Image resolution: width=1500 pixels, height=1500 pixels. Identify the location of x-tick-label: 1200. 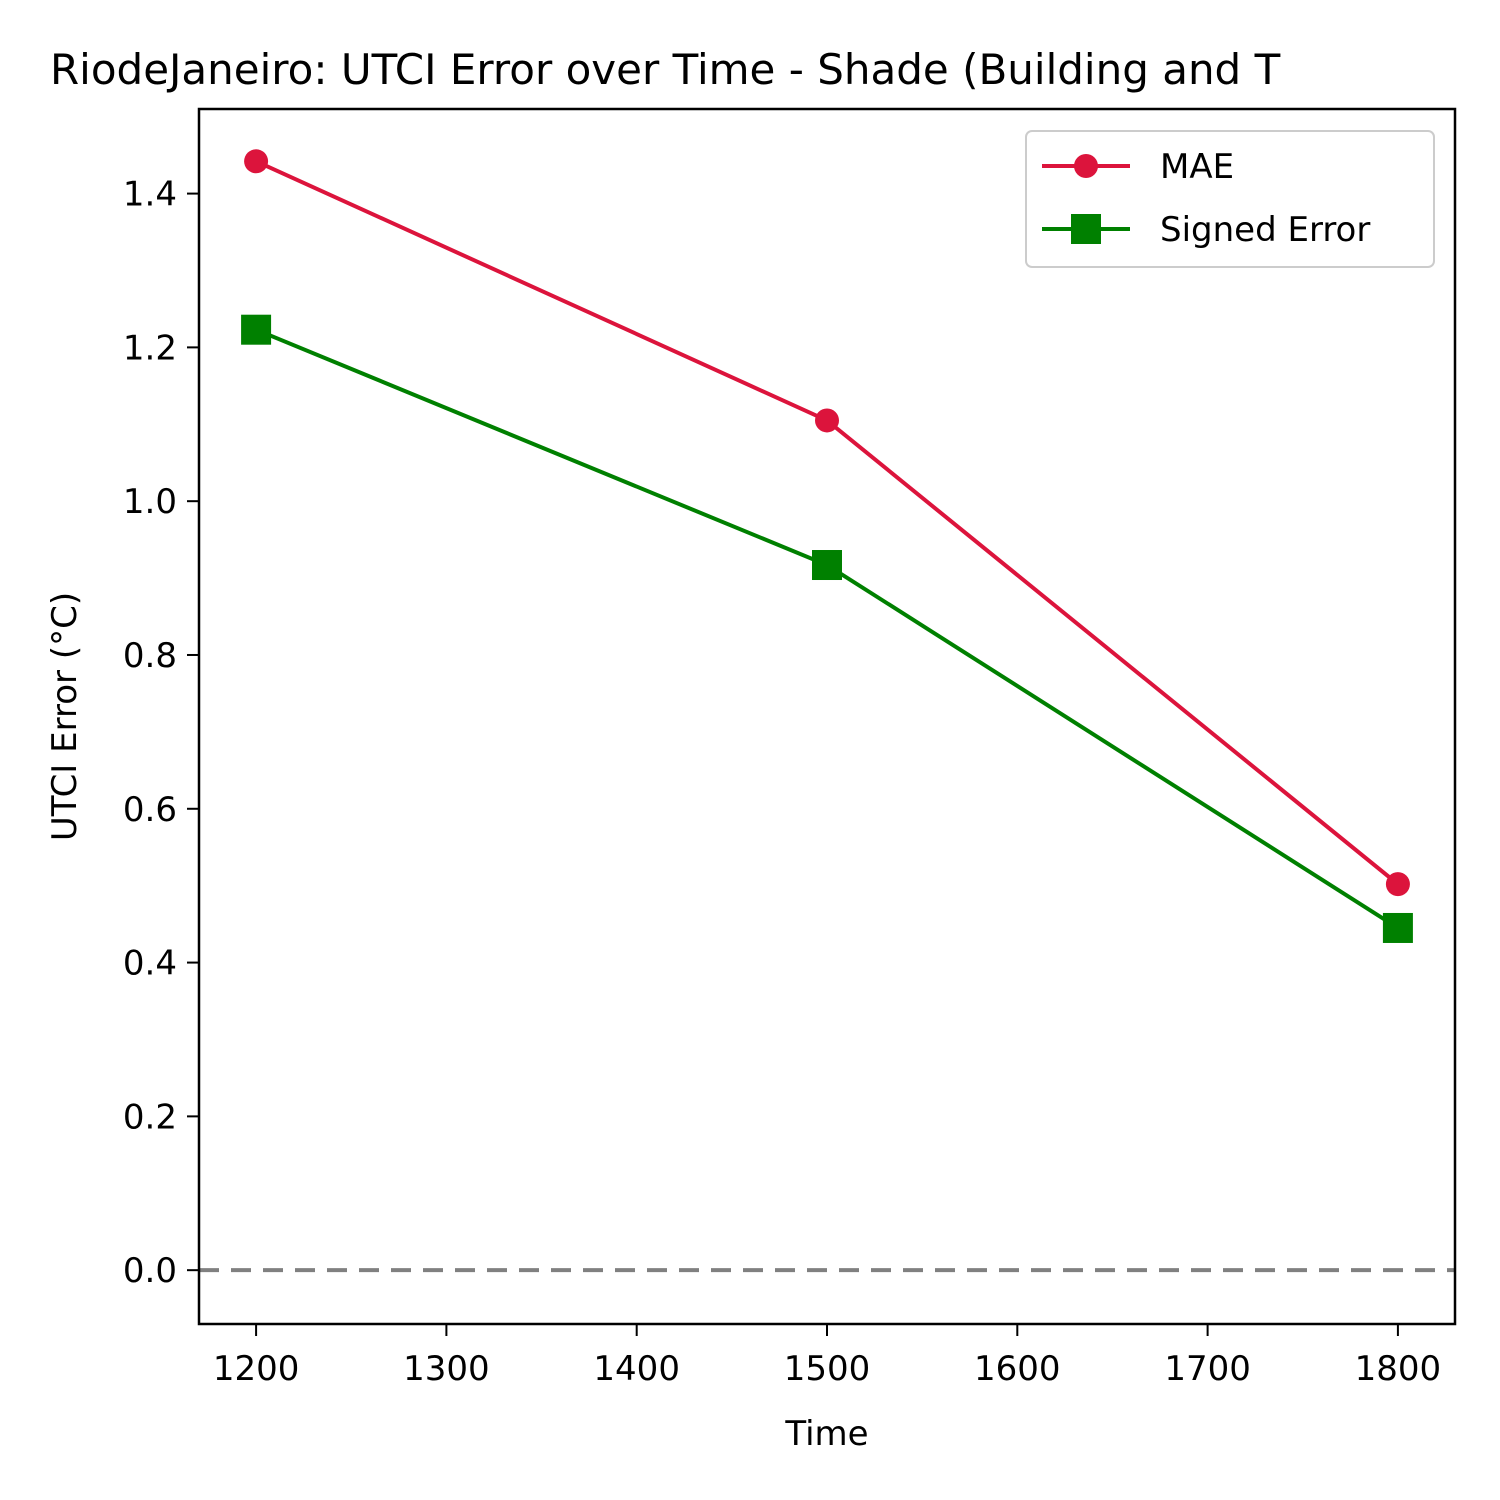
(256, 1369).